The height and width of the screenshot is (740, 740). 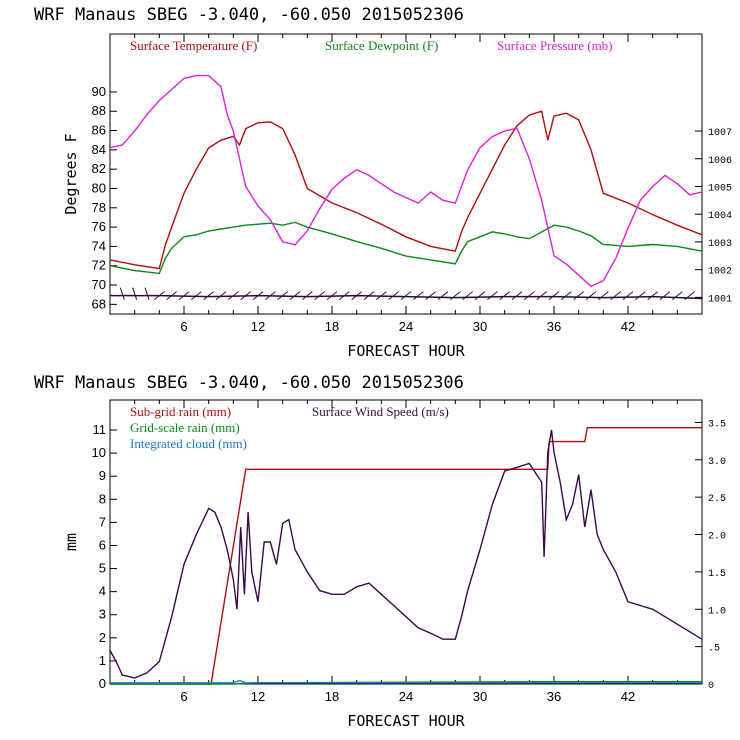 I want to click on wind-barb-baseline, so click(x=406, y=297).